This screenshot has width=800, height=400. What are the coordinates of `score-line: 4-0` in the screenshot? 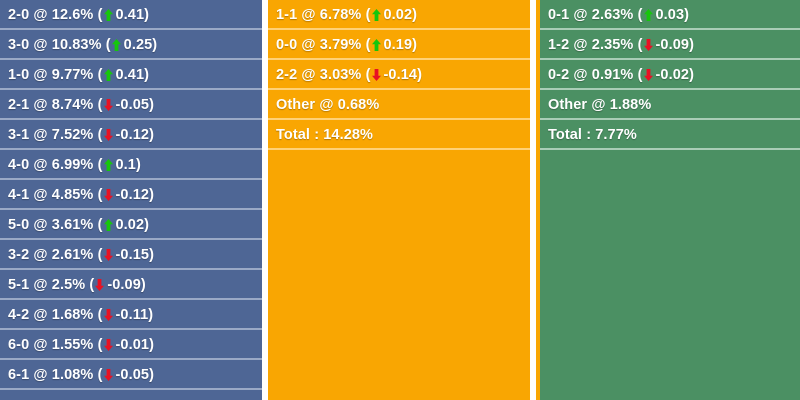 It's located at (19, 165).